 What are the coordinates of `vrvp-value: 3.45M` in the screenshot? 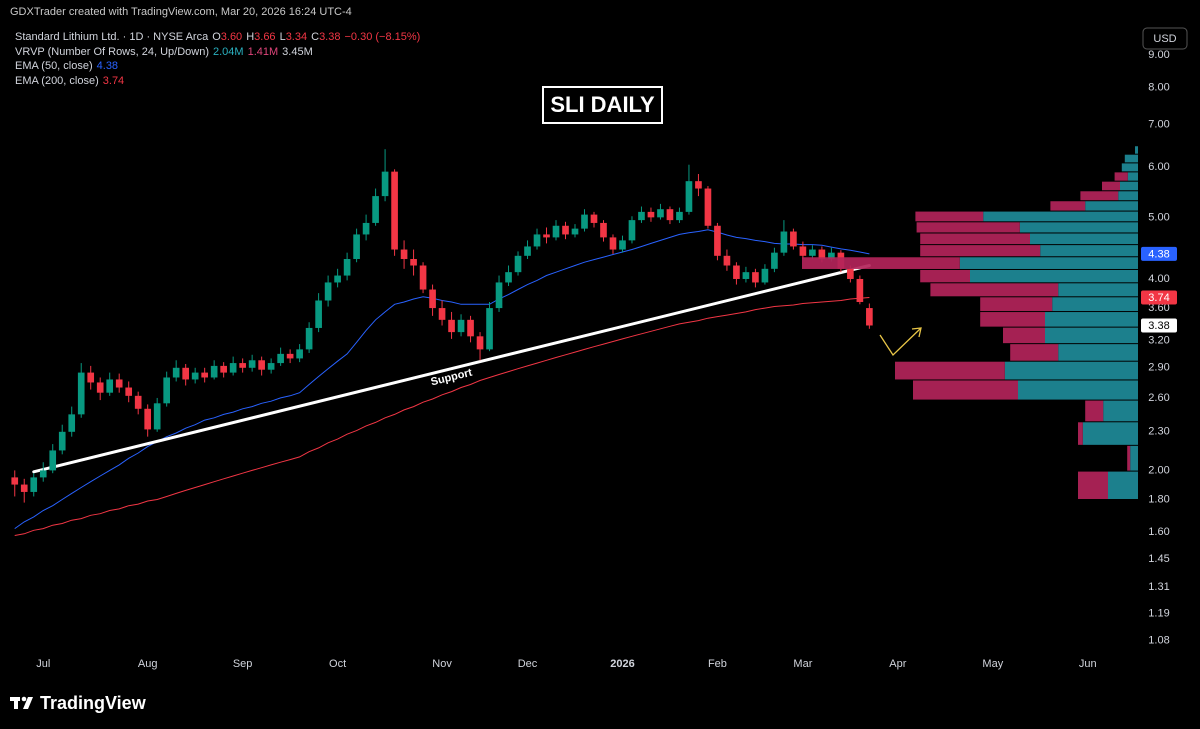 It's located at (297, 51).